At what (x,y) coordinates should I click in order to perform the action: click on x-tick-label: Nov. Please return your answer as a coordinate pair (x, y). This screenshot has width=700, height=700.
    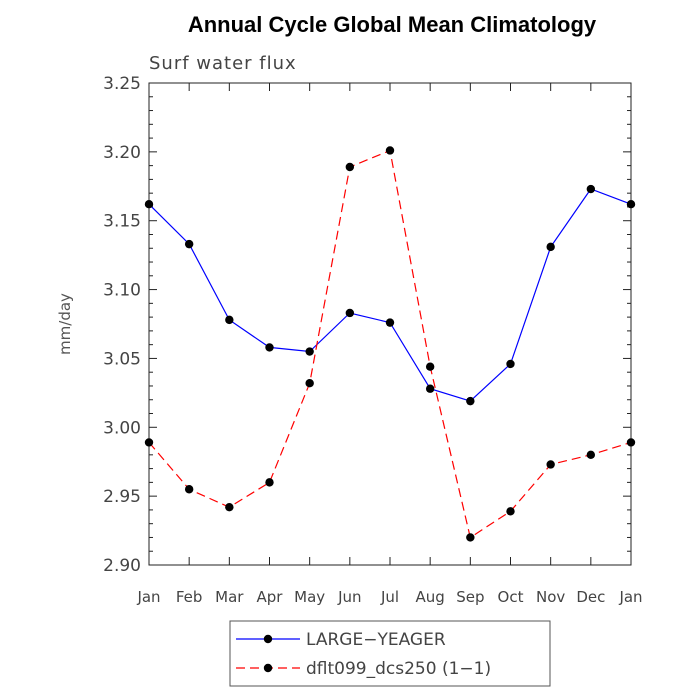
    Looking at the image, I should click on (550, 597).